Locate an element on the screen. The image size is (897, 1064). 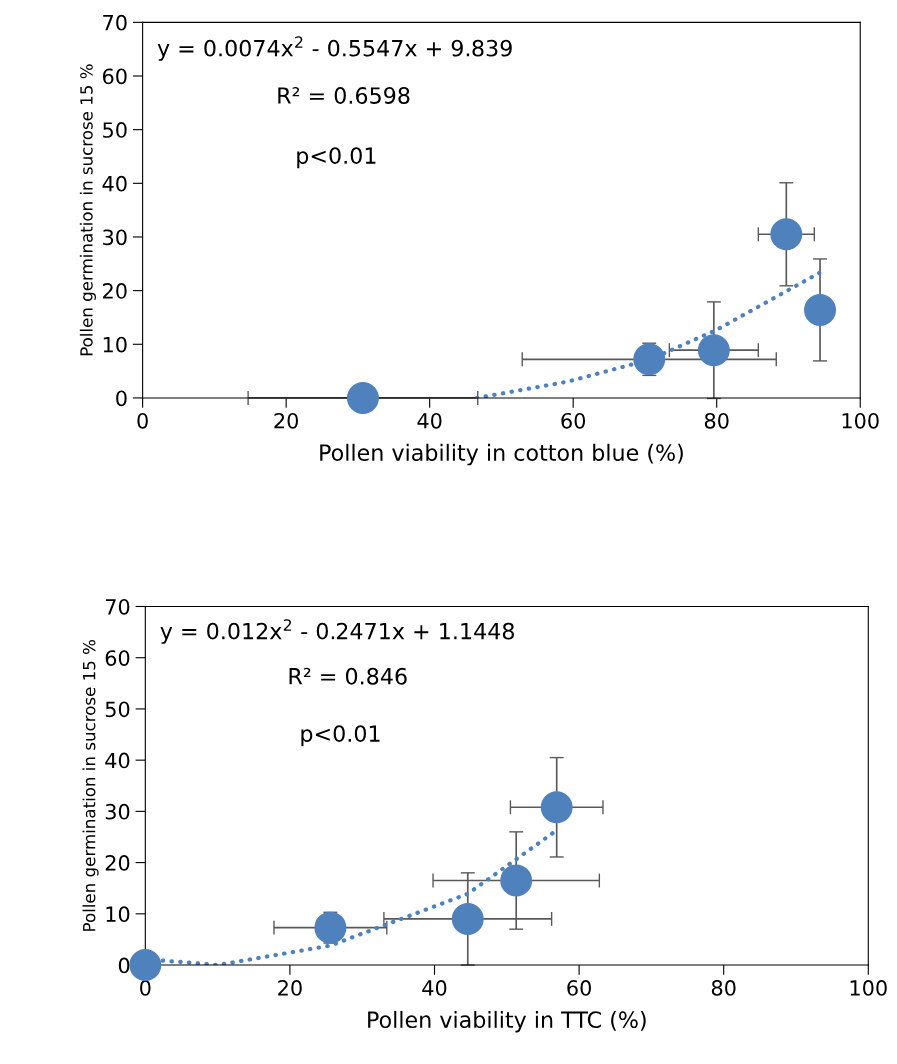
line-series is located at coordinates (648, 334).